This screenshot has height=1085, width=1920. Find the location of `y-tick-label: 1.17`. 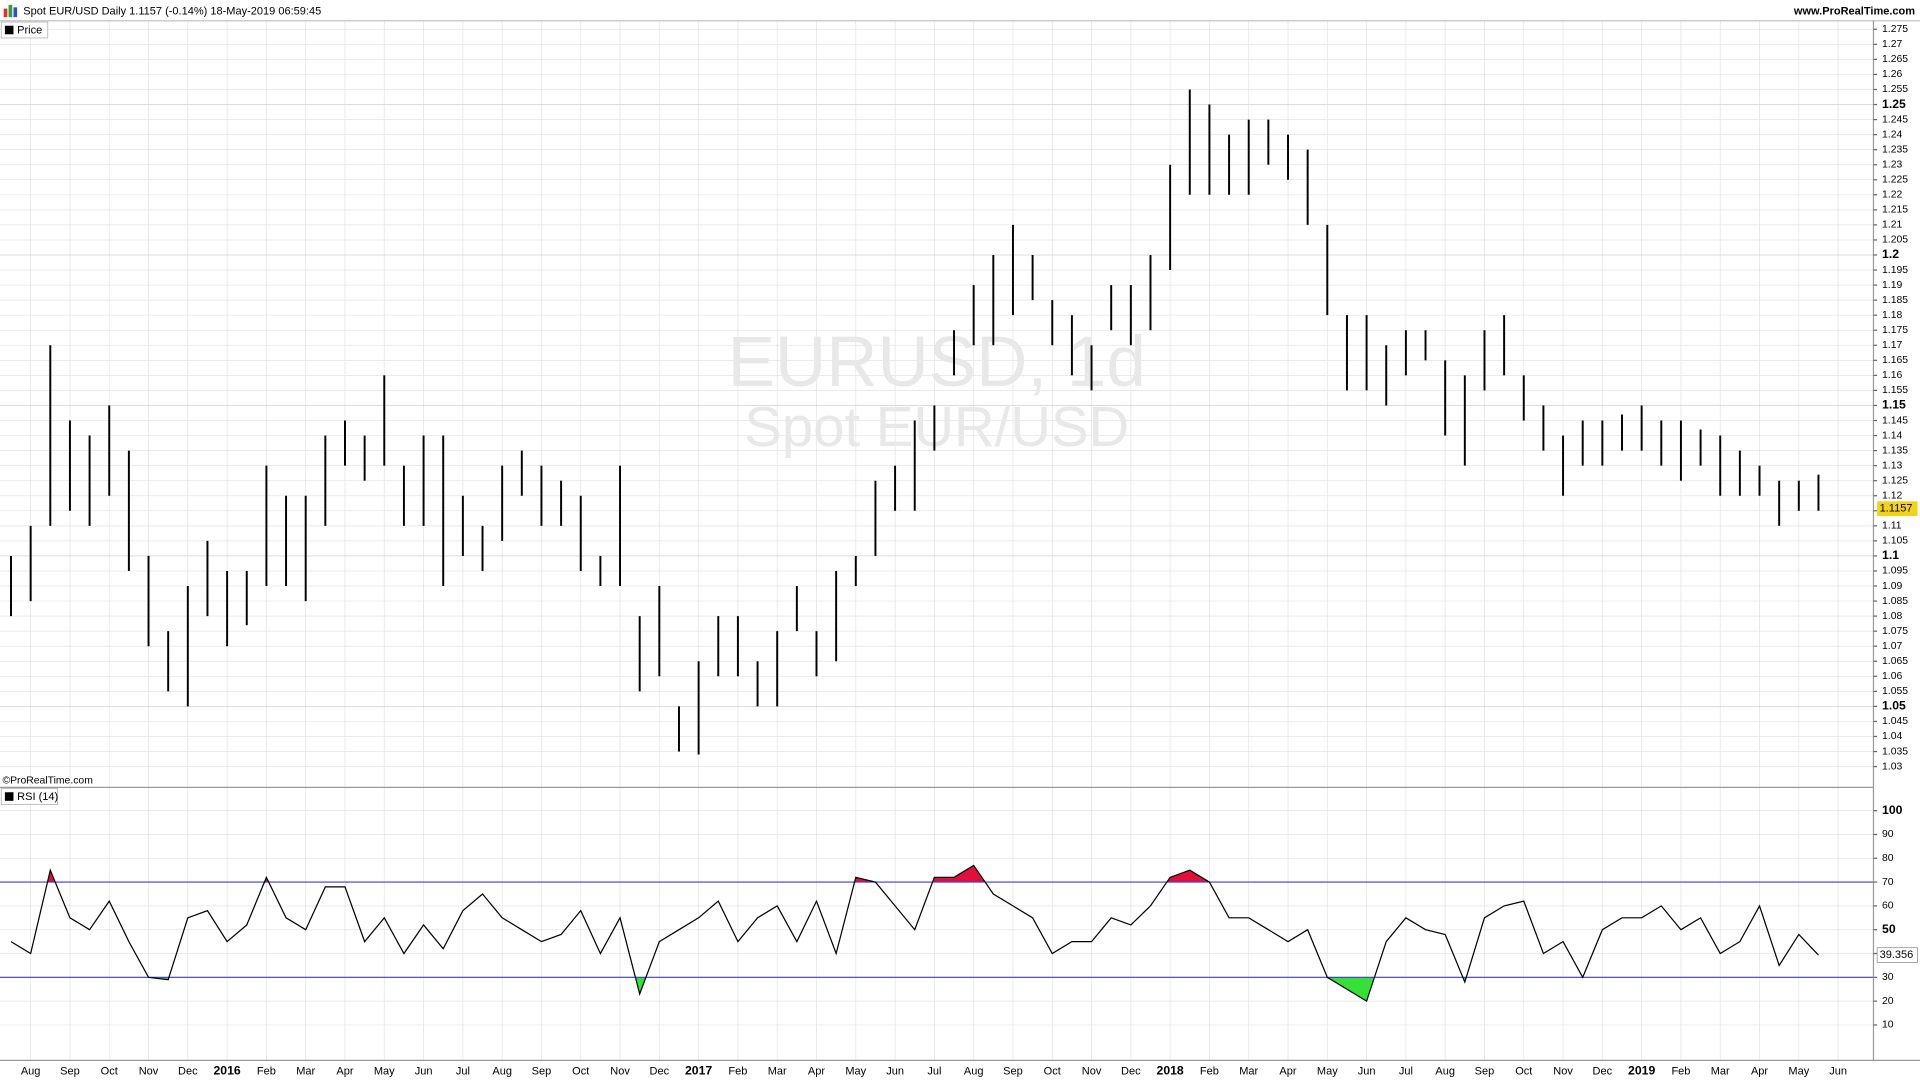

y-tick-label: 1.17 is located at coordinates (1892, 345).